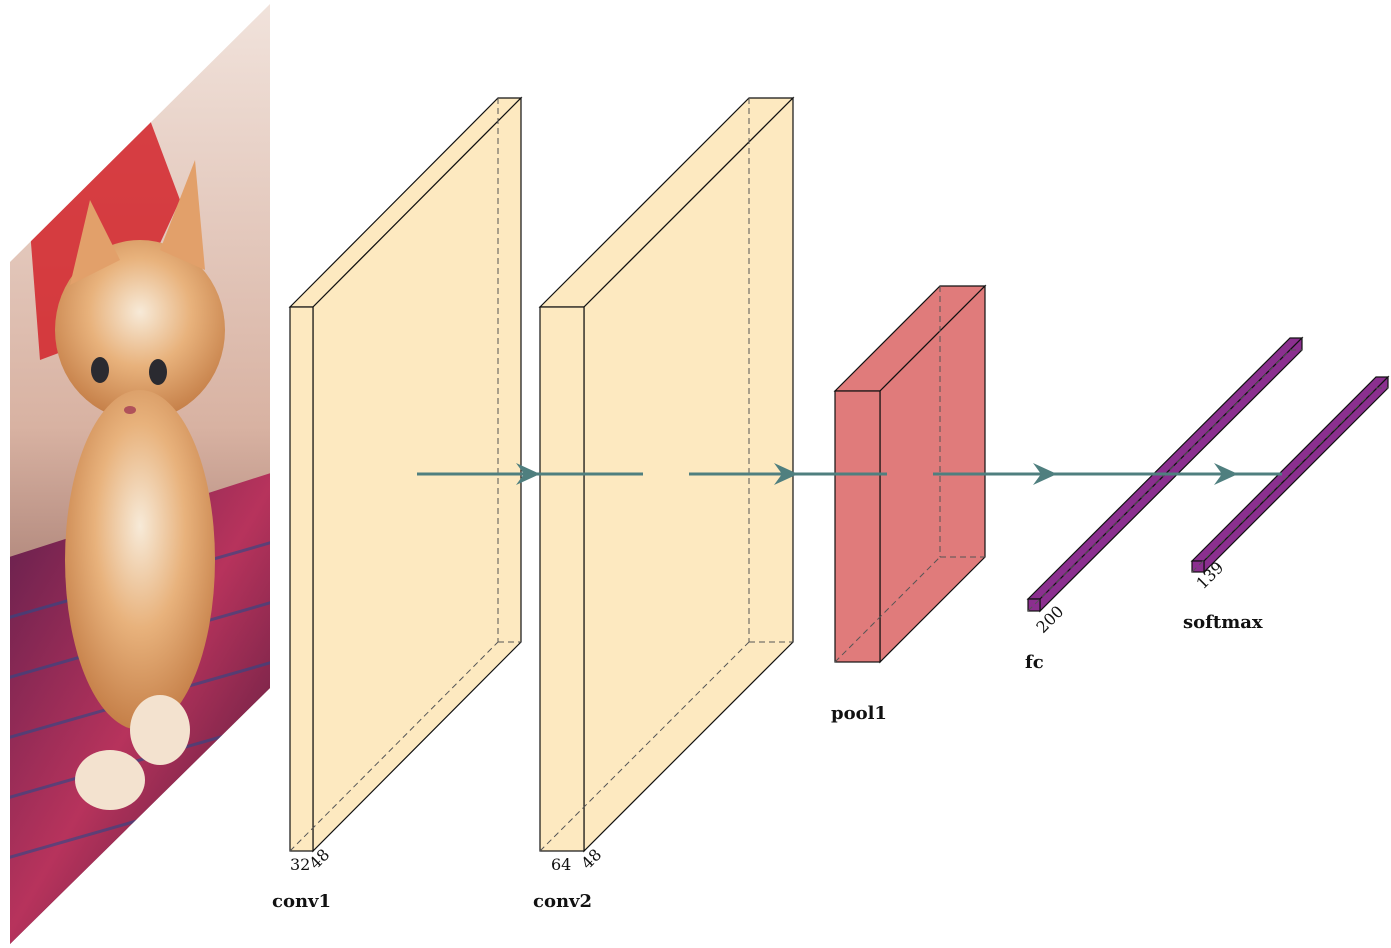 Image resolution: width=1391 pixels, height=948 pixels. I want to click on conv1-dim-a: 32, so click(300, 864).